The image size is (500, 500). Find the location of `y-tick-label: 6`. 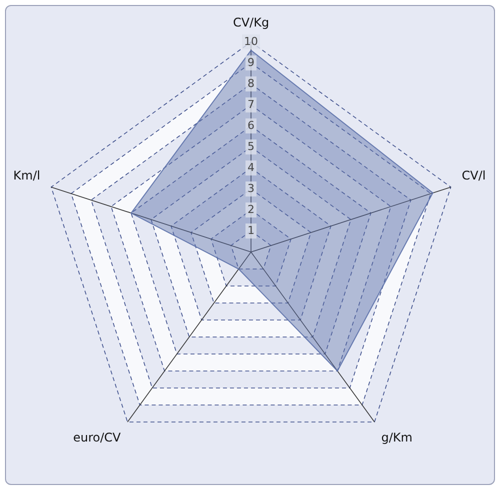

y-tick-label: 6 is located at coordinates (251, 125).